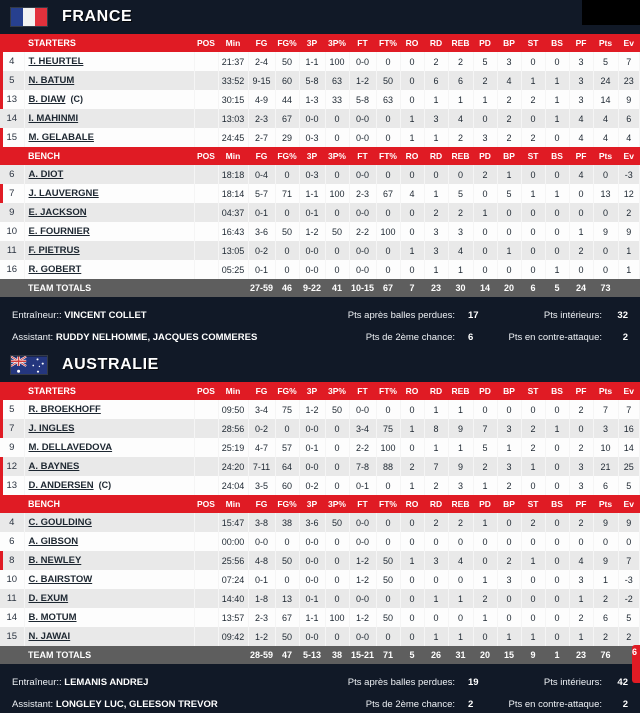 The height and width of the screenshot is (713, 640). Describe the element at coordinates (37, 315) in the screenshot. I see `coach-label: Entraîneur::` at that location.